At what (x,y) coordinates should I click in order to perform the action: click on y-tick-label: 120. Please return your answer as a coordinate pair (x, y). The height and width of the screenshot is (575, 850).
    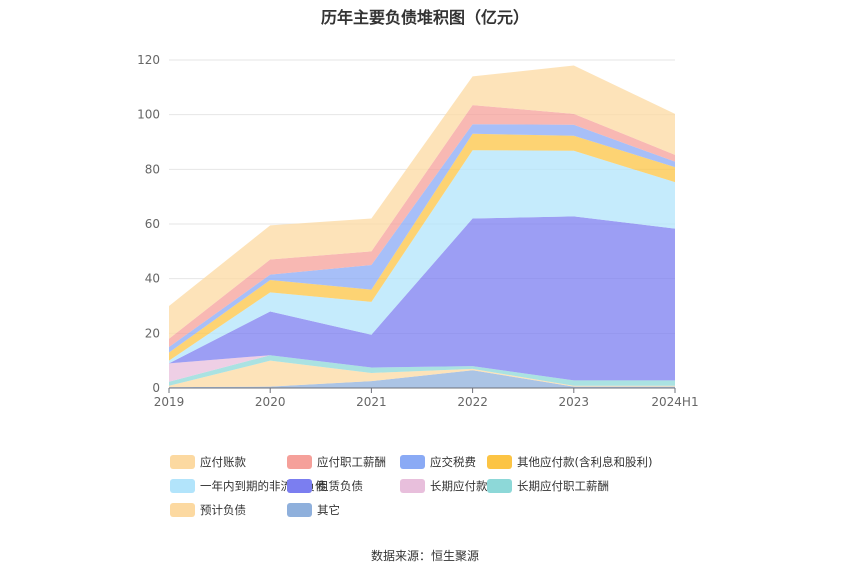
    Looking at the image, I should click on (148, 60).